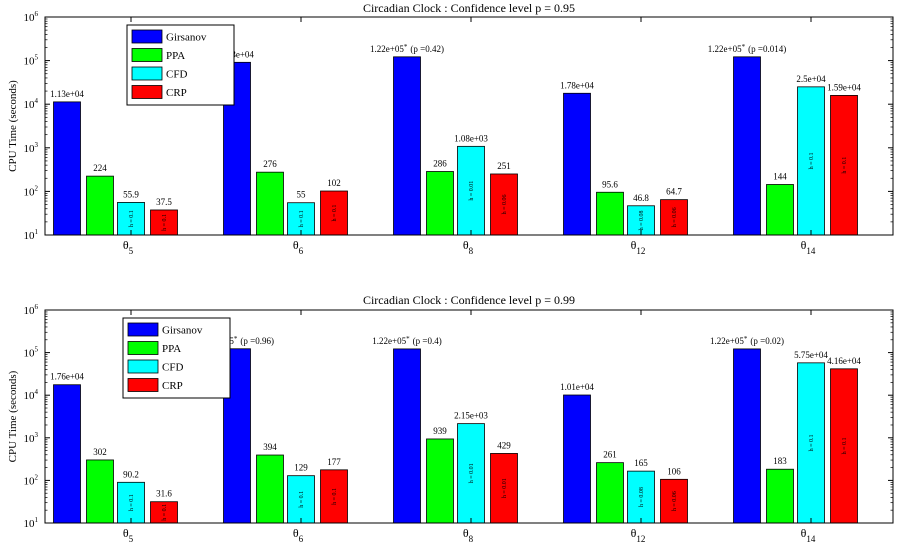 The width and height of the screenshot is (902, 545). Describe the element at coordinates (504, 445) in the screenshot. I see `data-label: 429` at that location.